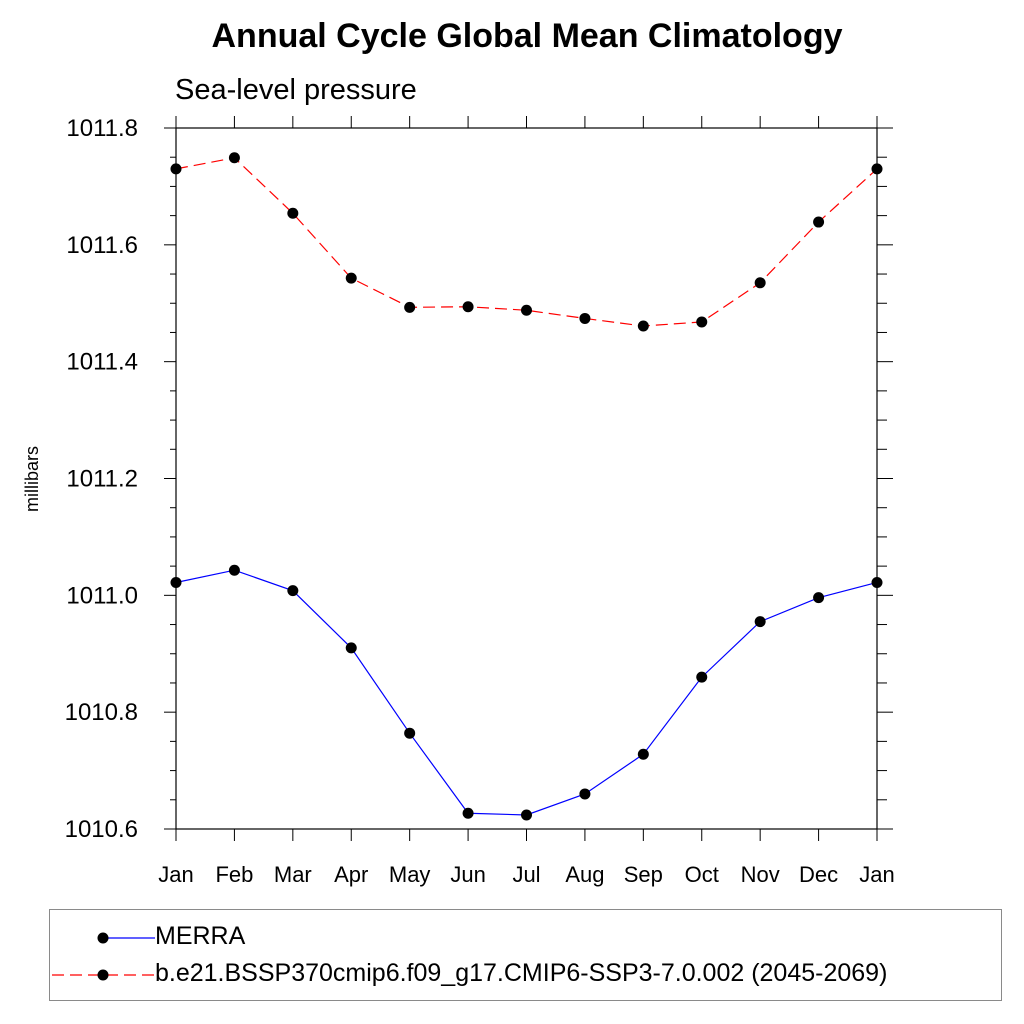 The image size is (1024, 1024). I want to click on x-tick-label: Feb, so click(234, 874).